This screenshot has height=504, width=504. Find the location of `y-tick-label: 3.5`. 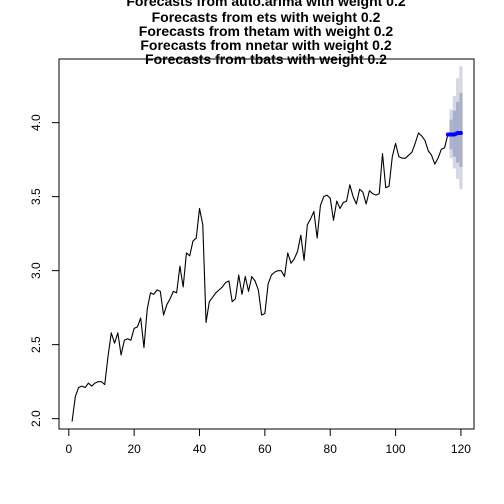

y-tick-label: 3.5 is located at coordinates (36, 196).